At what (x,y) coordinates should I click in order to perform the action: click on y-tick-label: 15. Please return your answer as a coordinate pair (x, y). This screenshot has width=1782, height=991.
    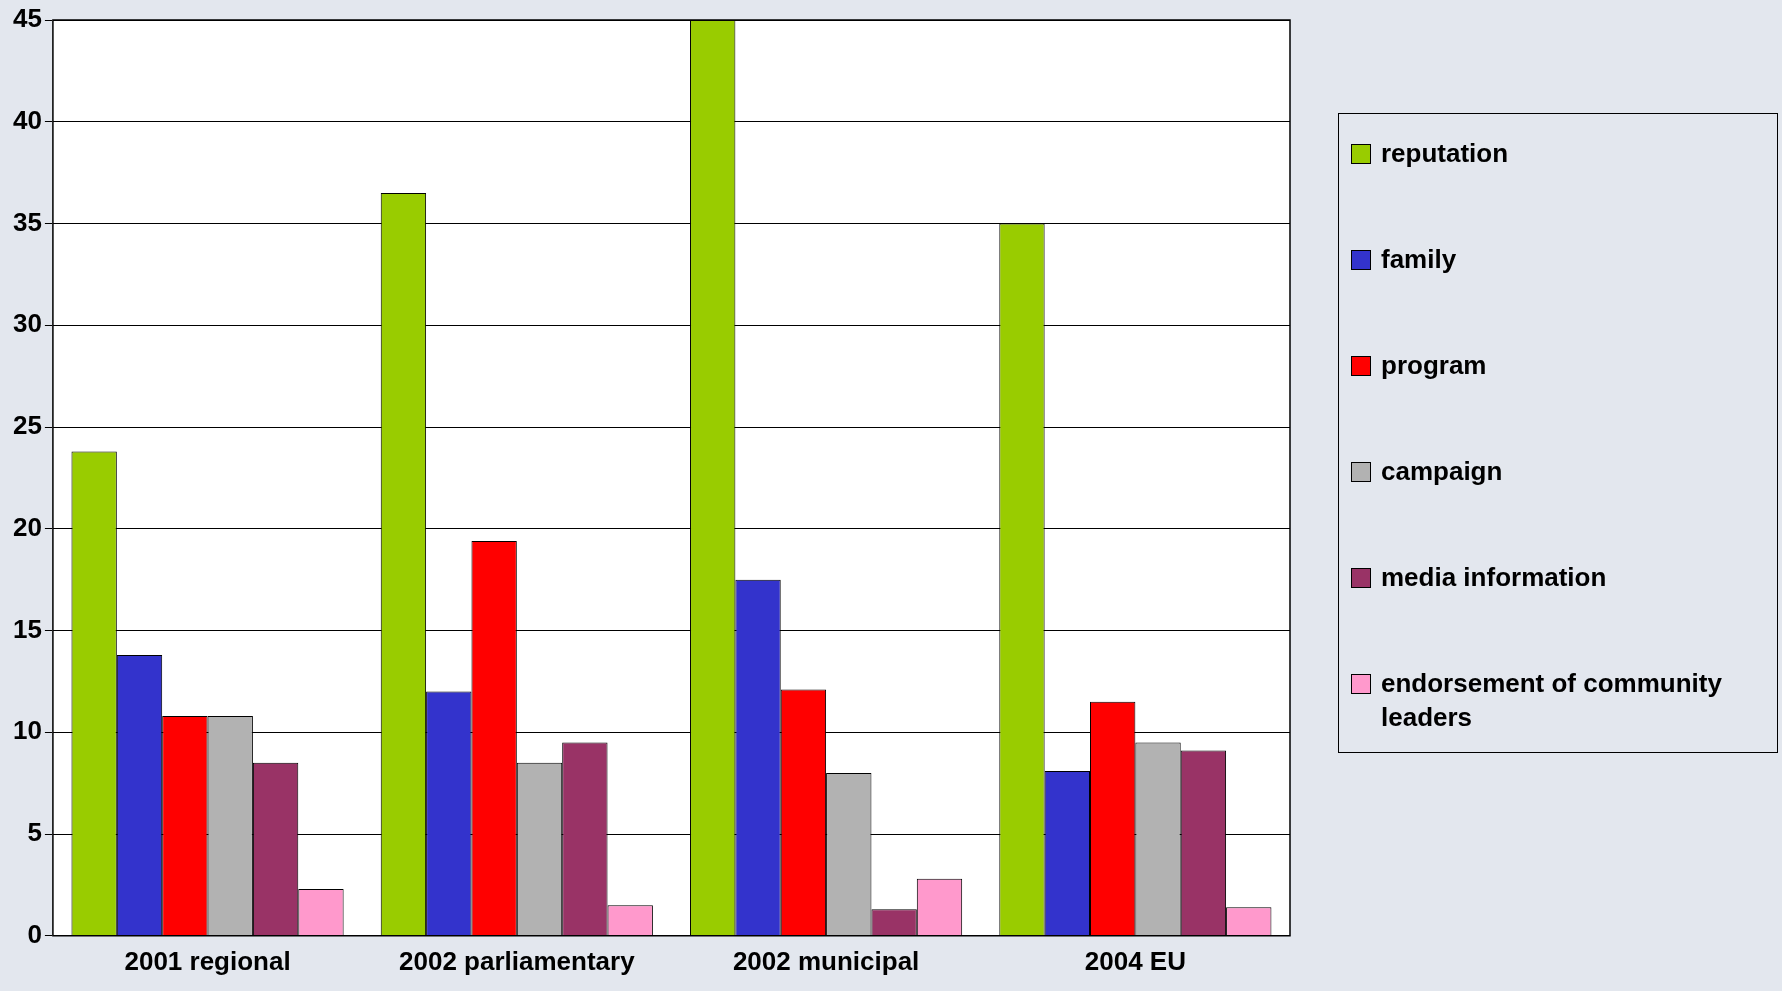
    Looking at the image, I should click on (27, 628).